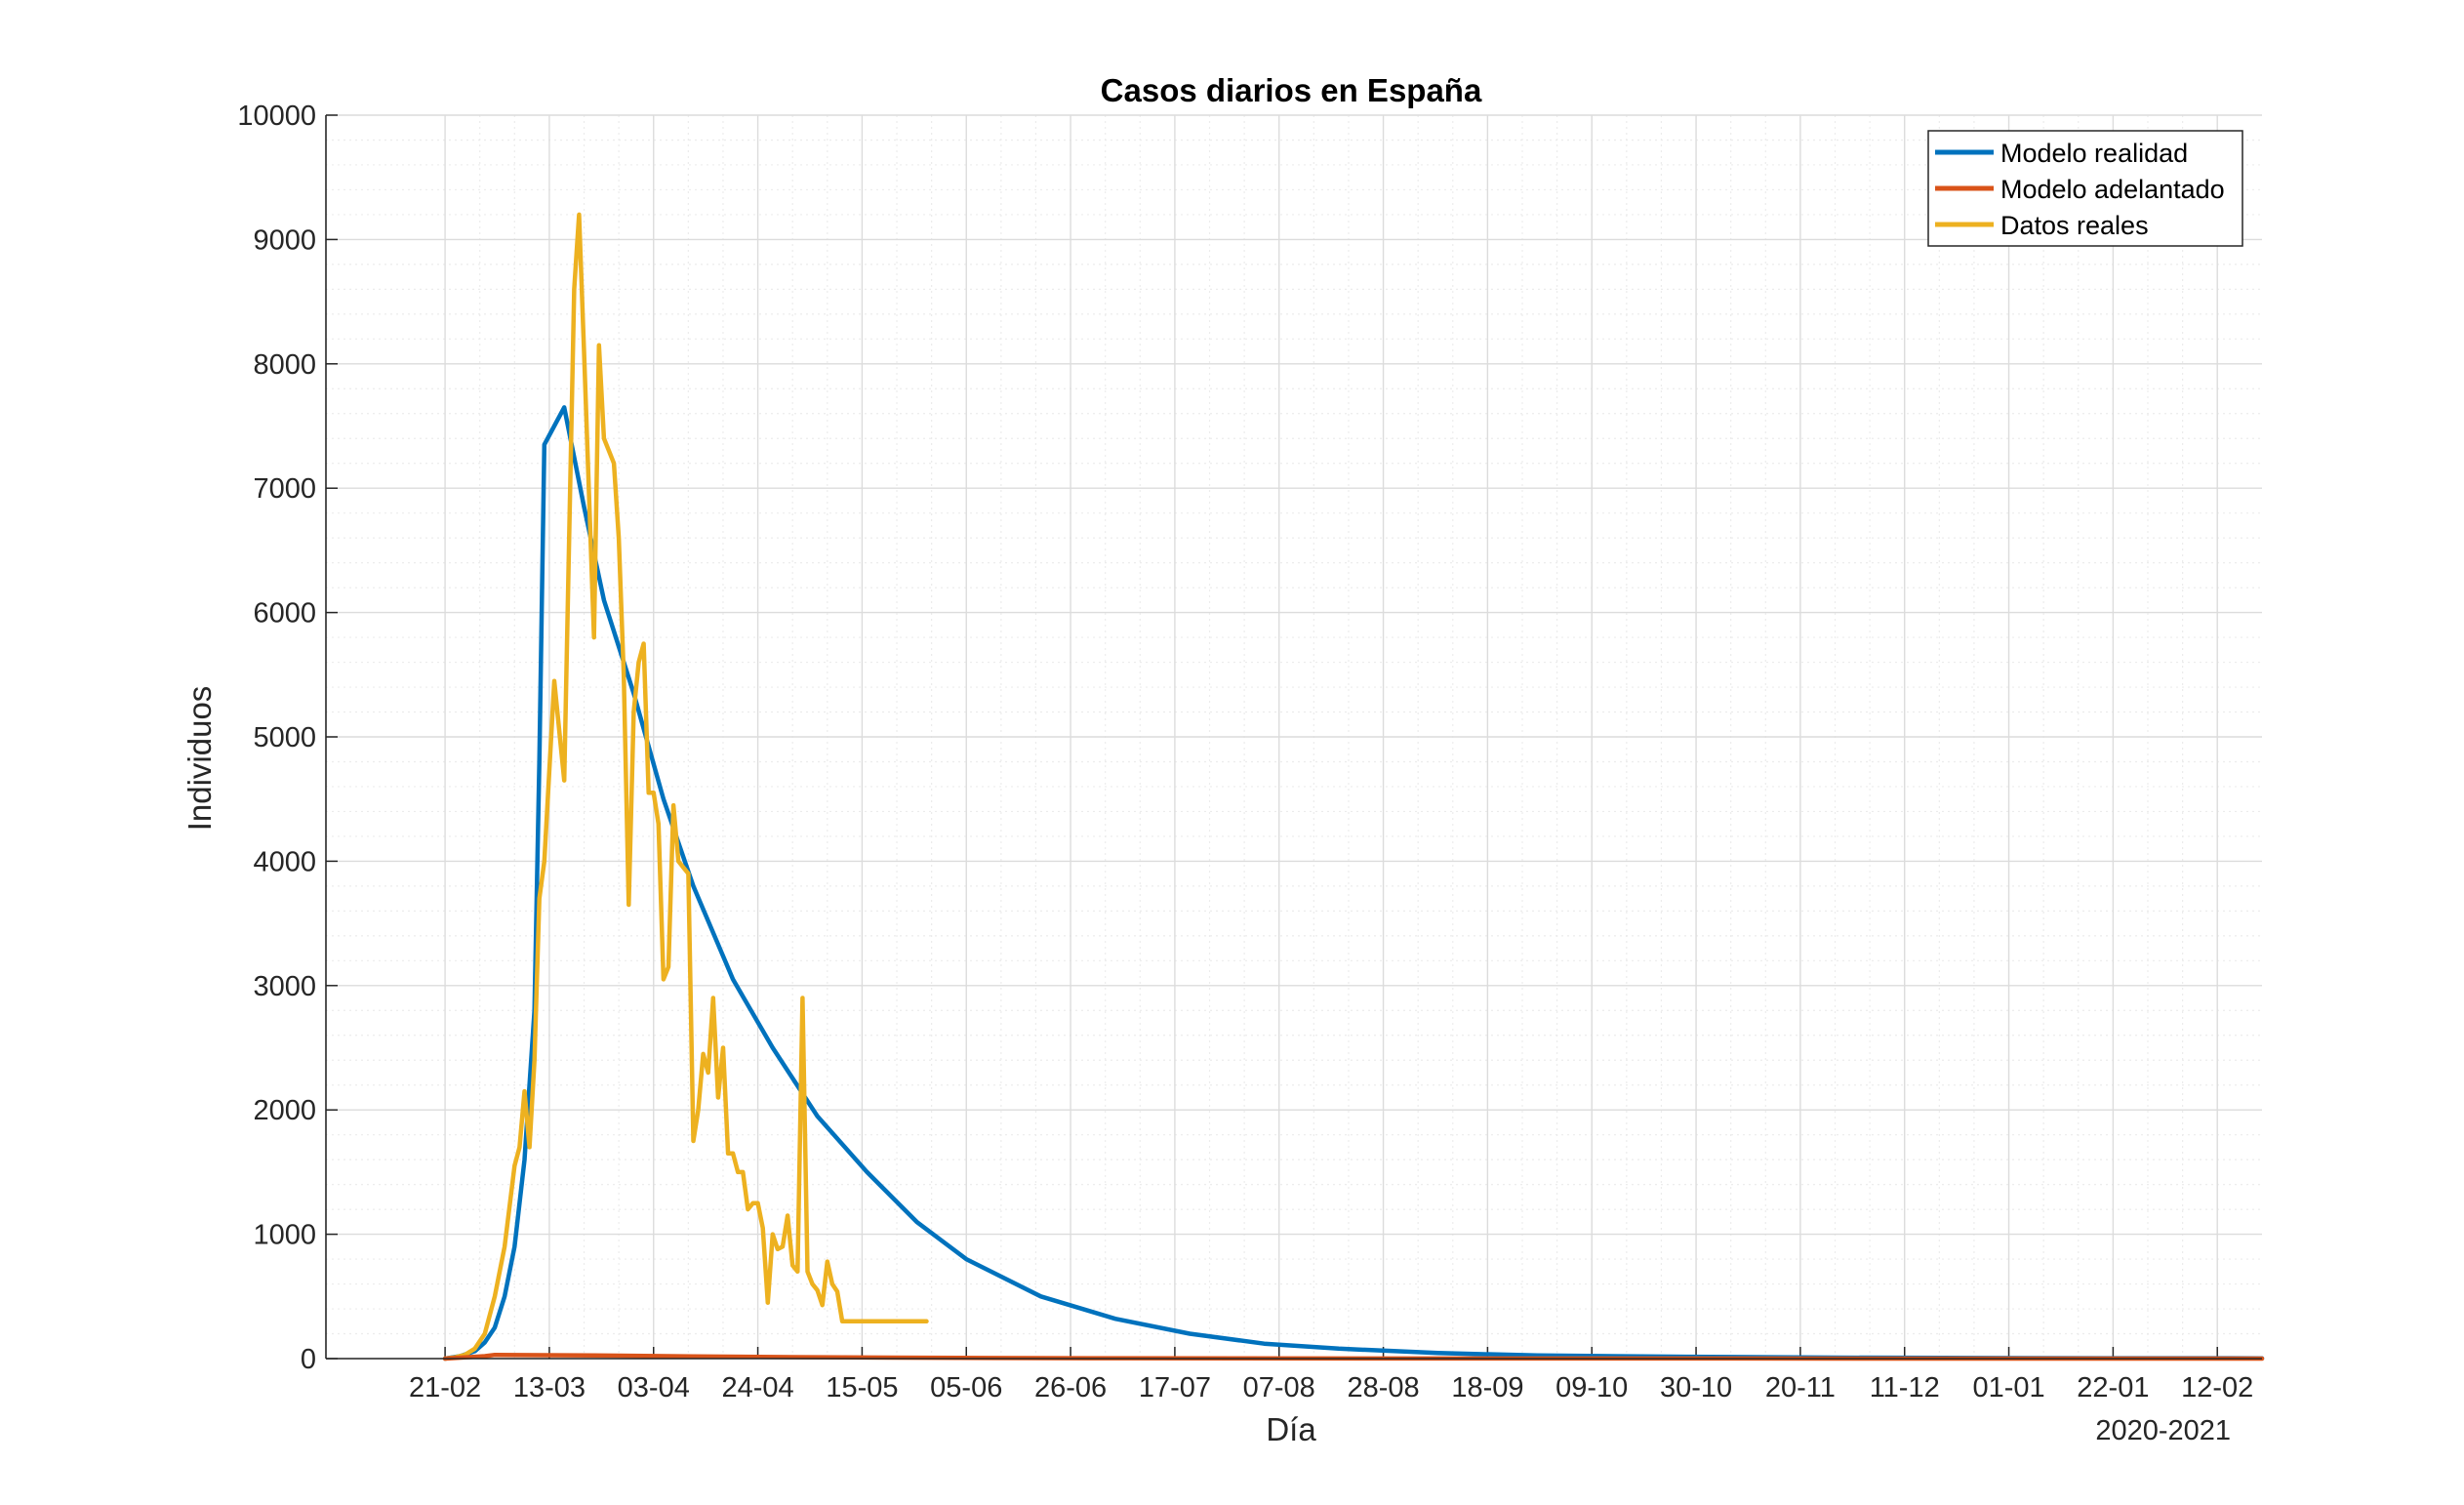  I want to click on x-axis-label: Día, so click(1291, 1429).